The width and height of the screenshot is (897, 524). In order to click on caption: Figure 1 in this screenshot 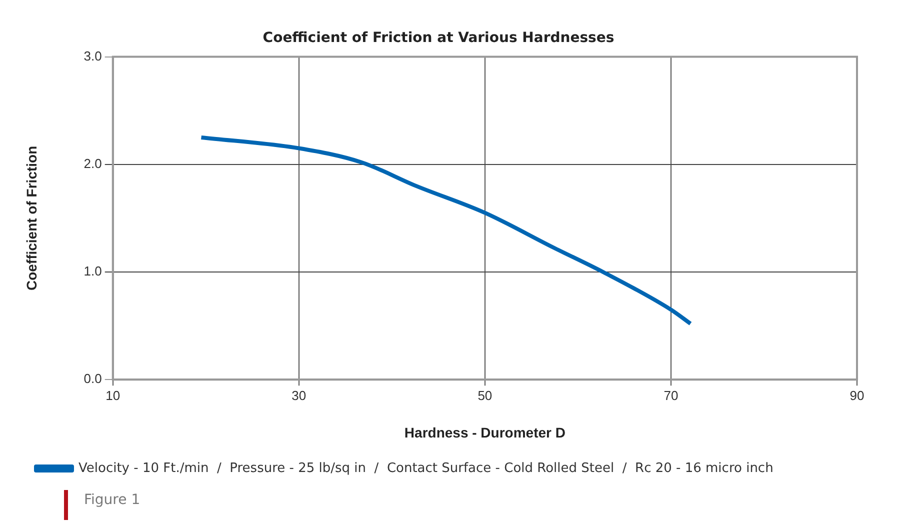, I will do `click(111, 500)`.